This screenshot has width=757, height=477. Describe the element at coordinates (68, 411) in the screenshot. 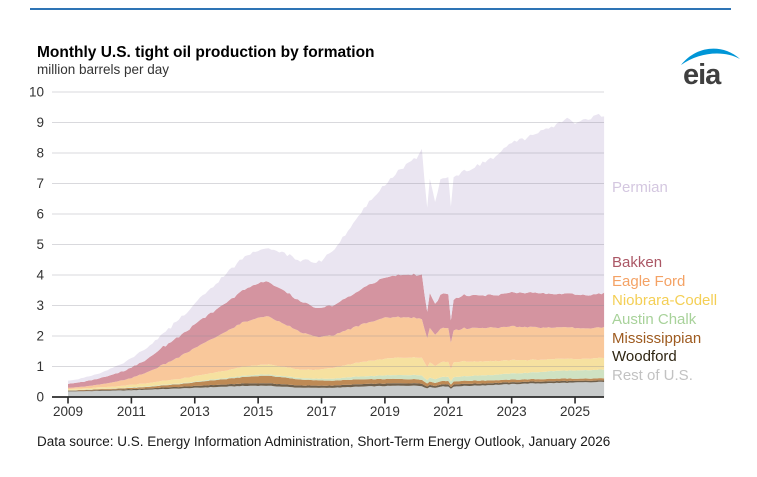

I see `x-tick-label: 2009` at that location.